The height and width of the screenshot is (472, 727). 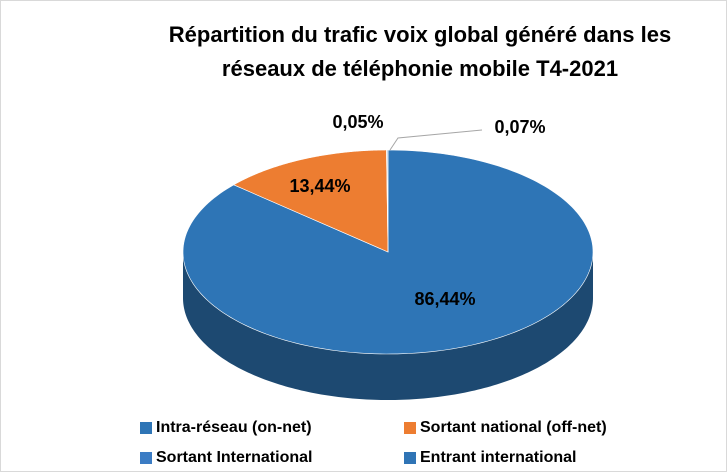 What do you see at coordinates (234, 457) in the screenshot?
I see `legend-label: Sortant International` at bounding box center [234, 457].